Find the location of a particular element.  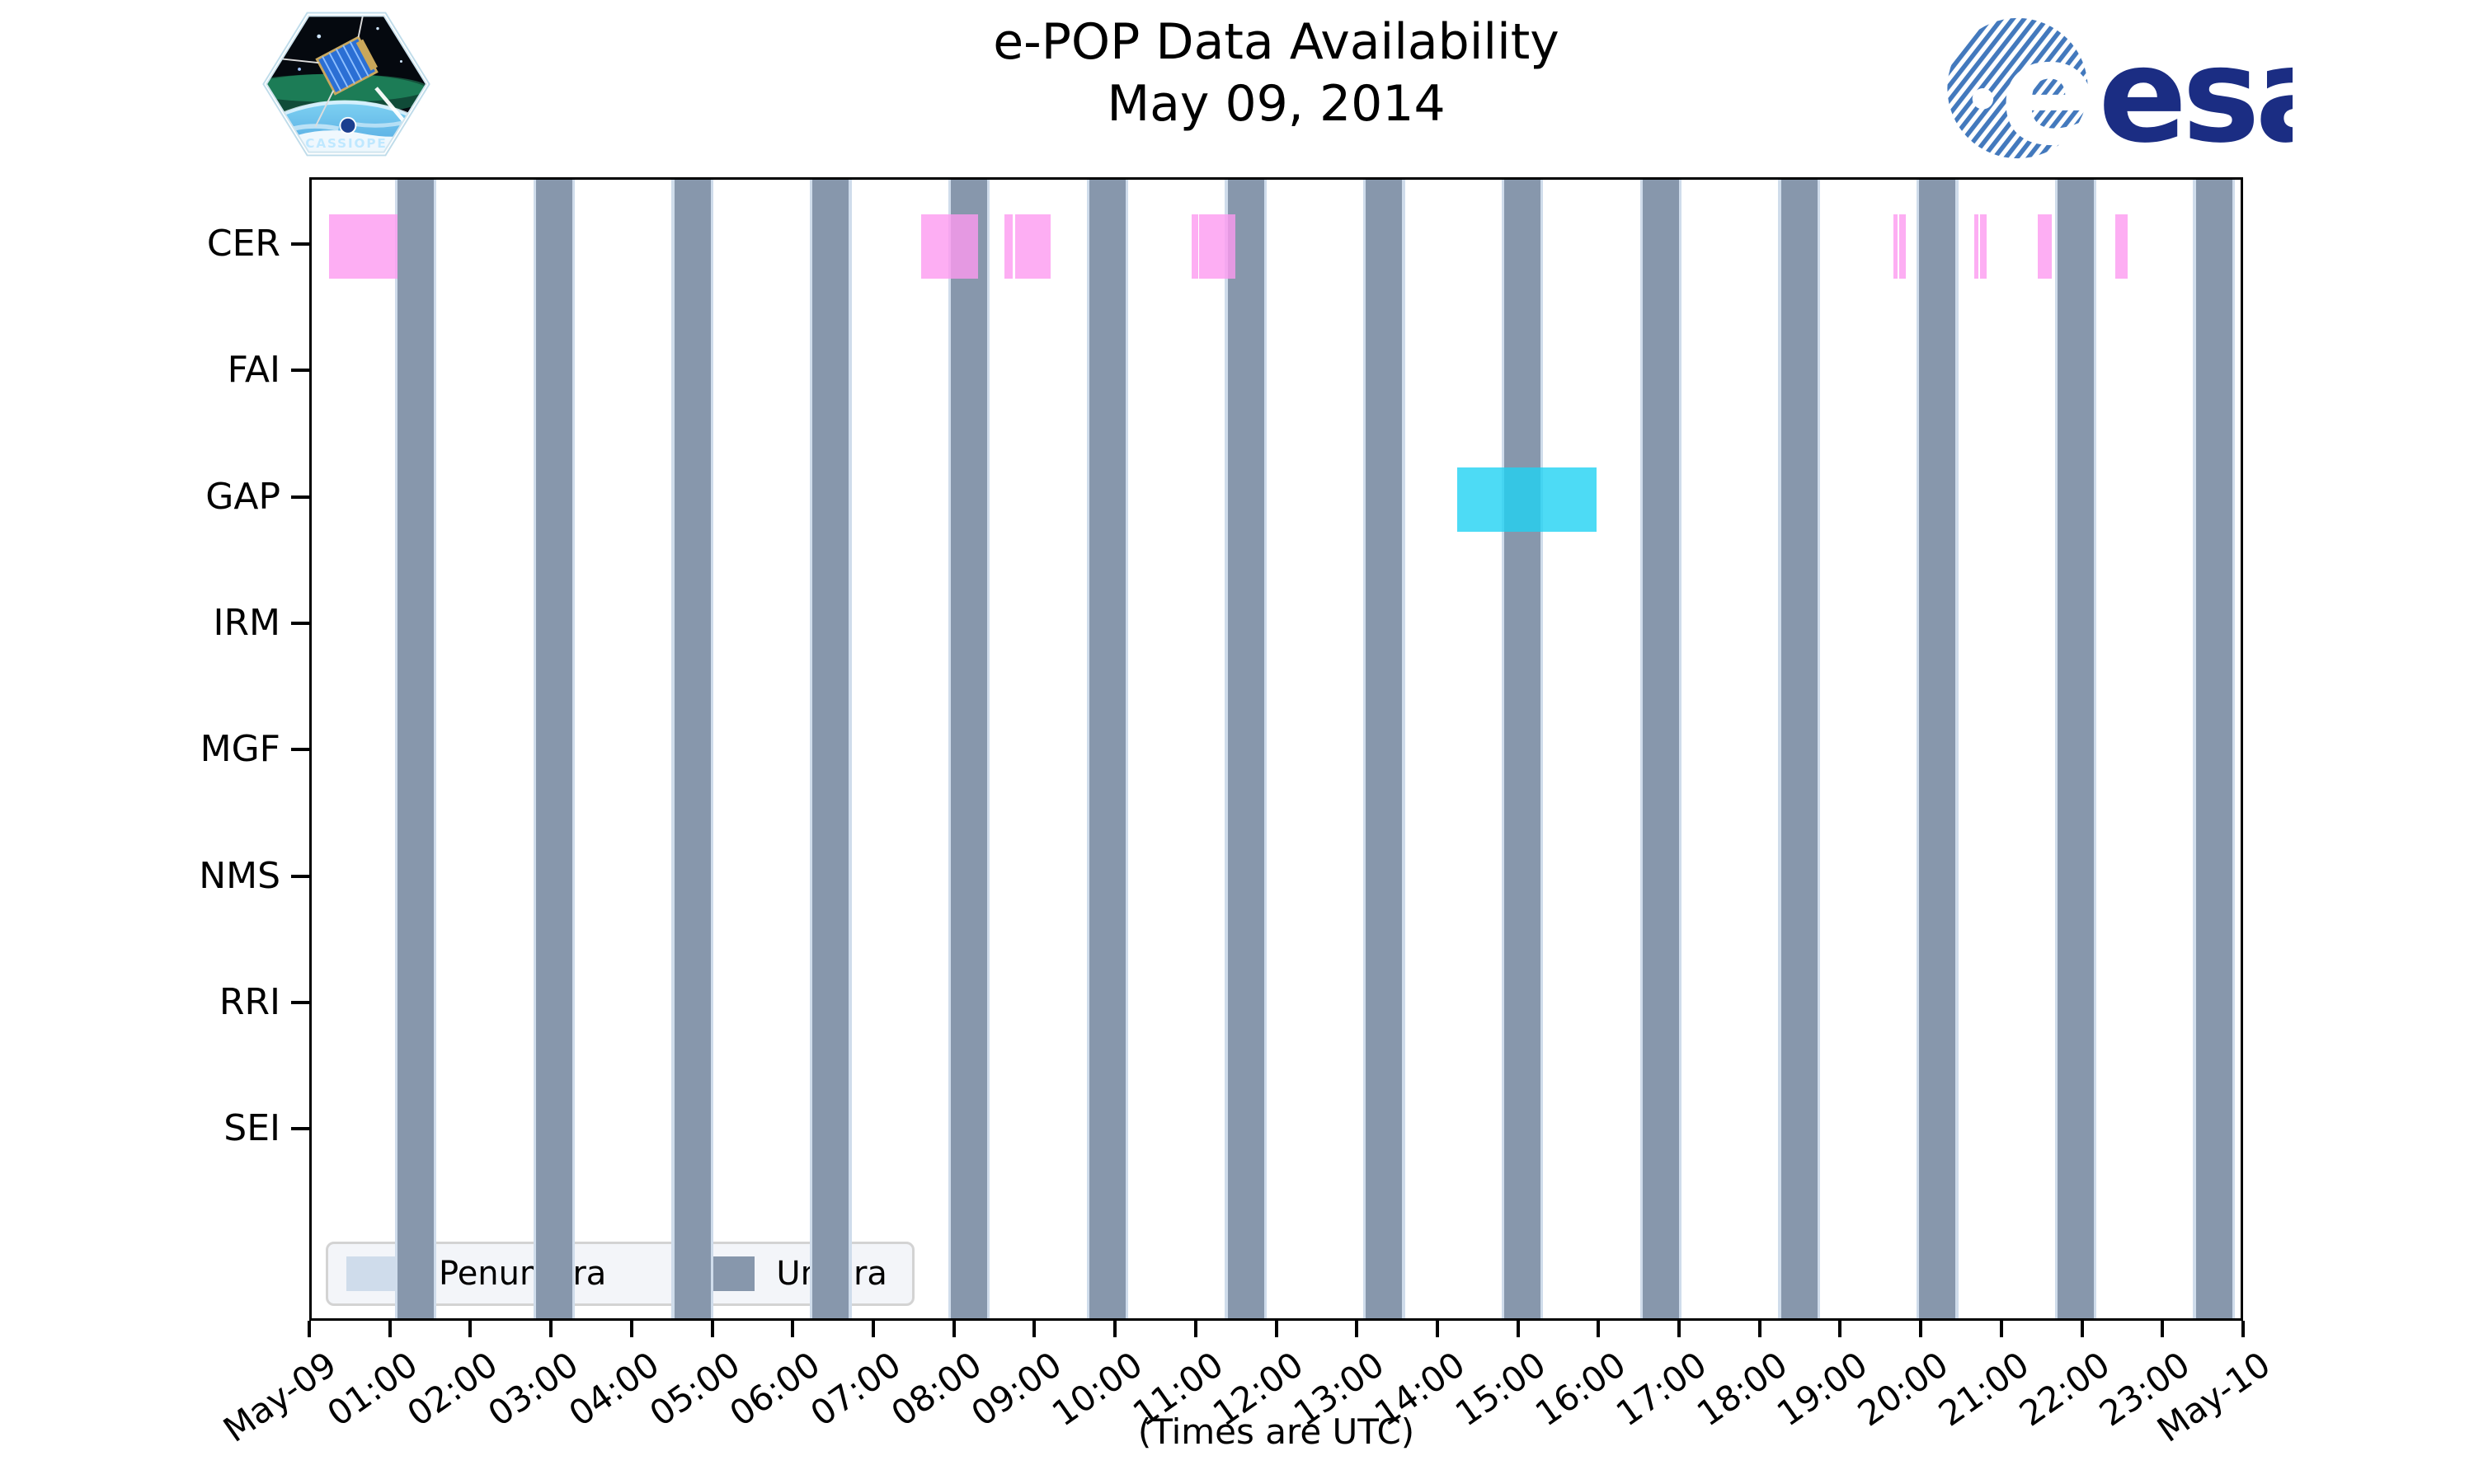

y-axis-label-mgf: MGF is located at coordinates (240, 749).